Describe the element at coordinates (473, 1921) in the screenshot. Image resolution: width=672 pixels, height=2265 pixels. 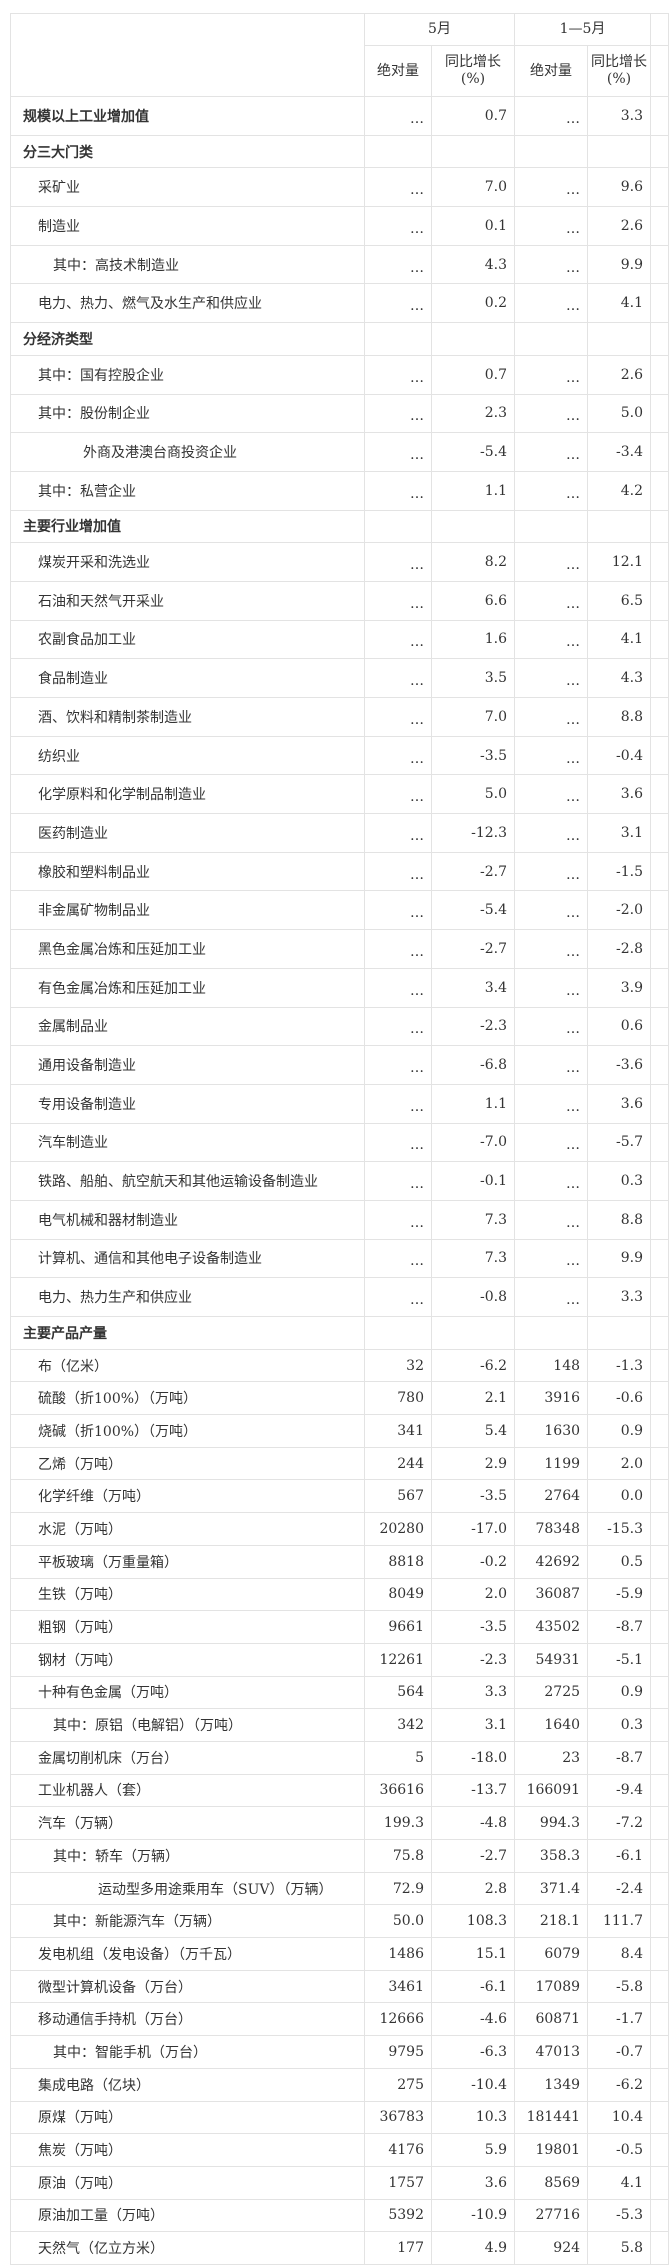
I see `may-yoy-cell: 108.3` at that location.